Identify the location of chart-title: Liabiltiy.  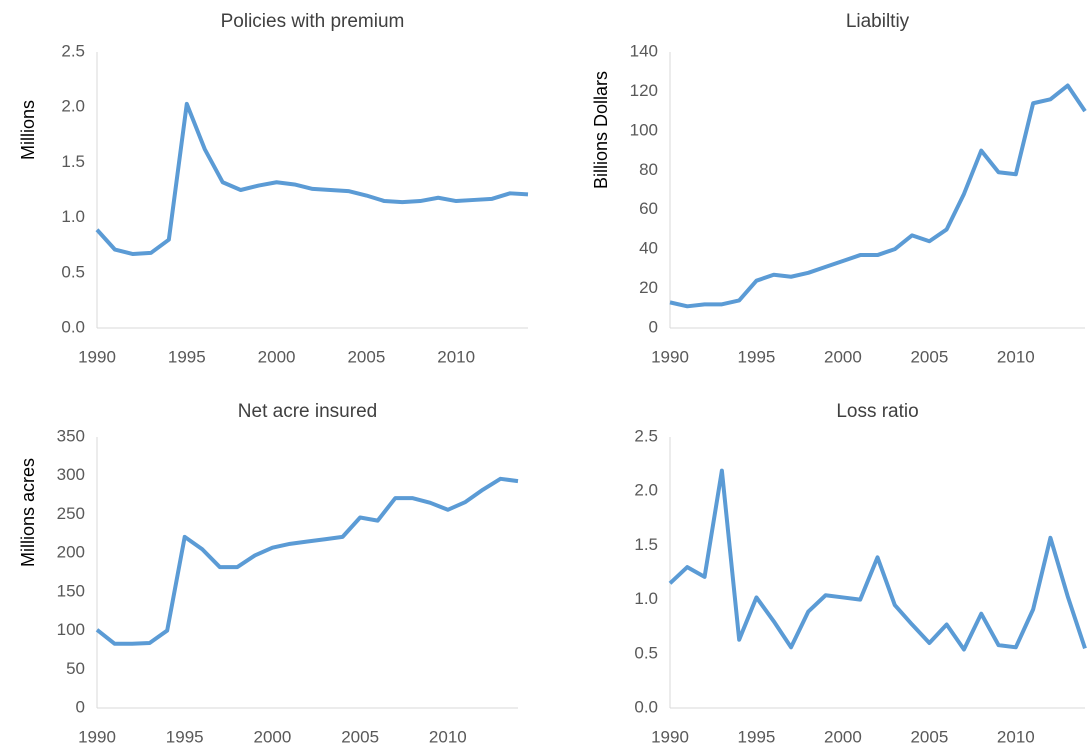
(878, 21).